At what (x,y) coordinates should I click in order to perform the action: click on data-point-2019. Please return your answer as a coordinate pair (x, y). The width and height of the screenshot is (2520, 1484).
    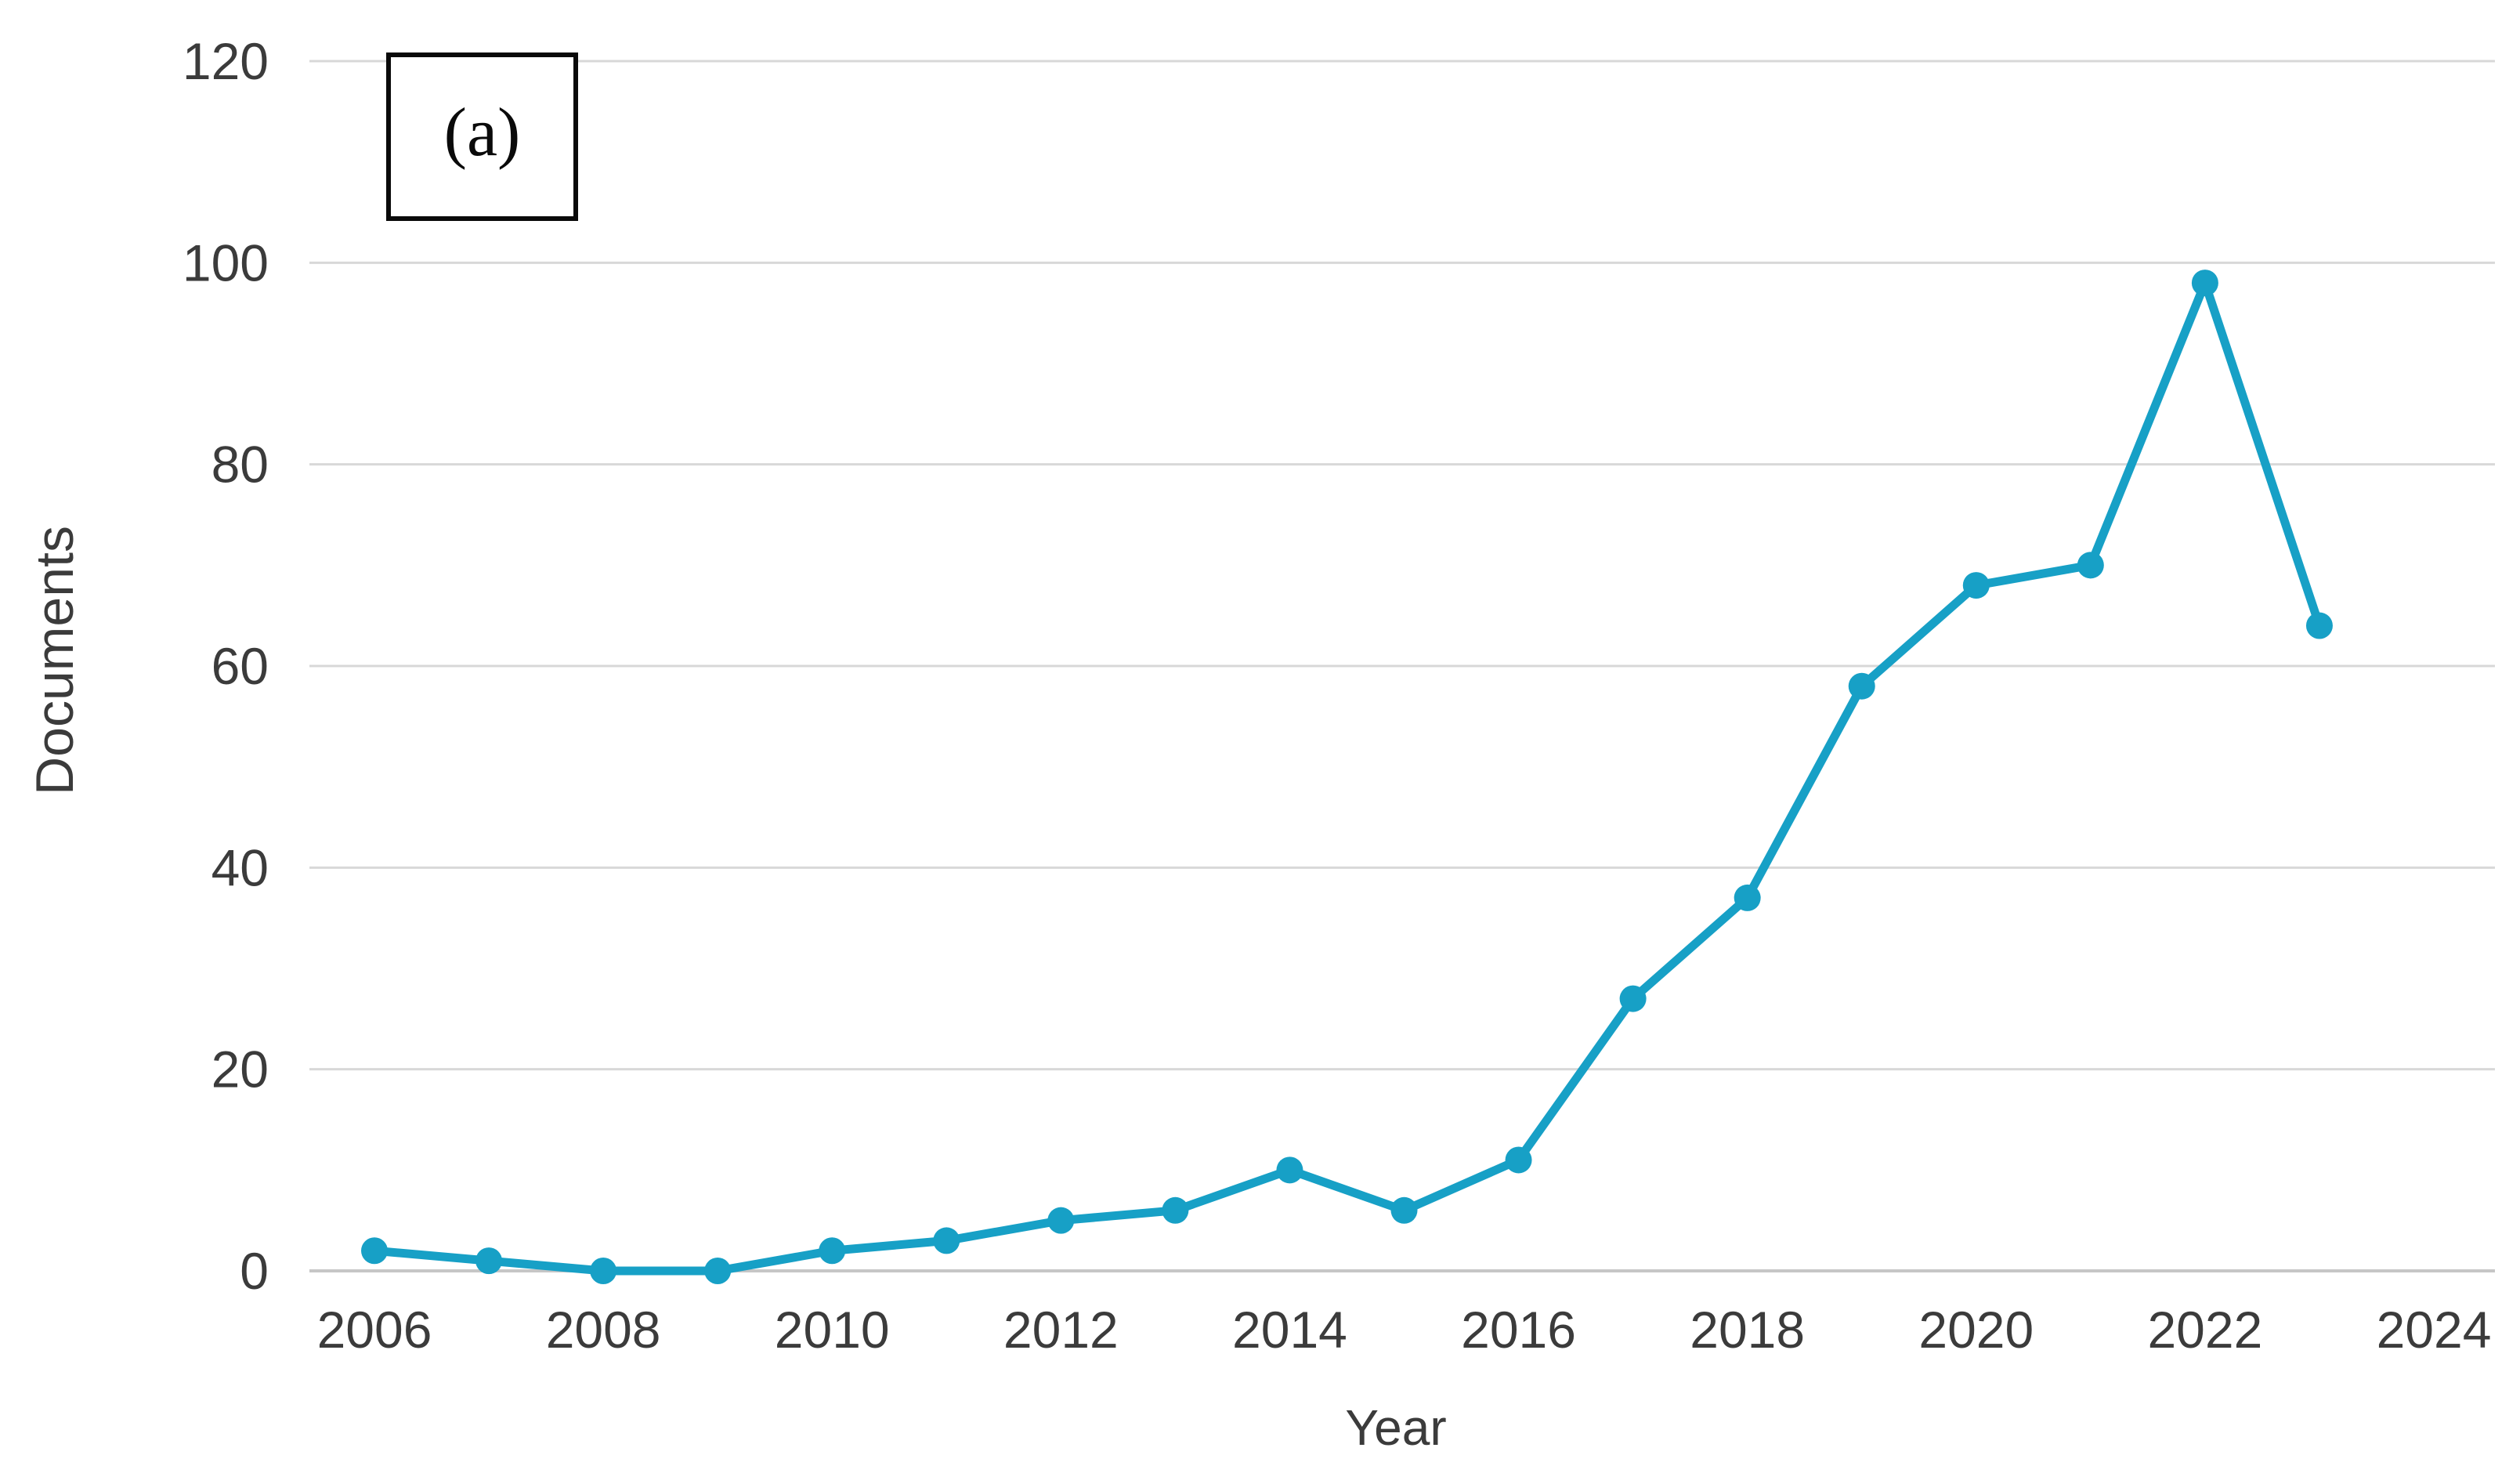
    Looking at the image, I should click on (1861, 686).